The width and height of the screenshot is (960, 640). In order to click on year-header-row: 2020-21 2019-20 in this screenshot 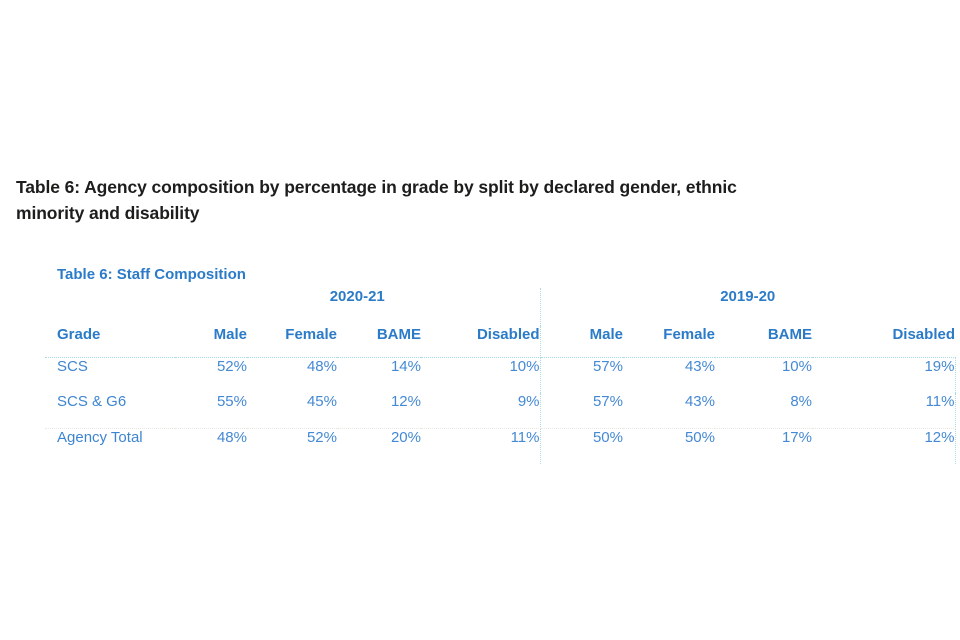, I will do `click(500, 307)`.